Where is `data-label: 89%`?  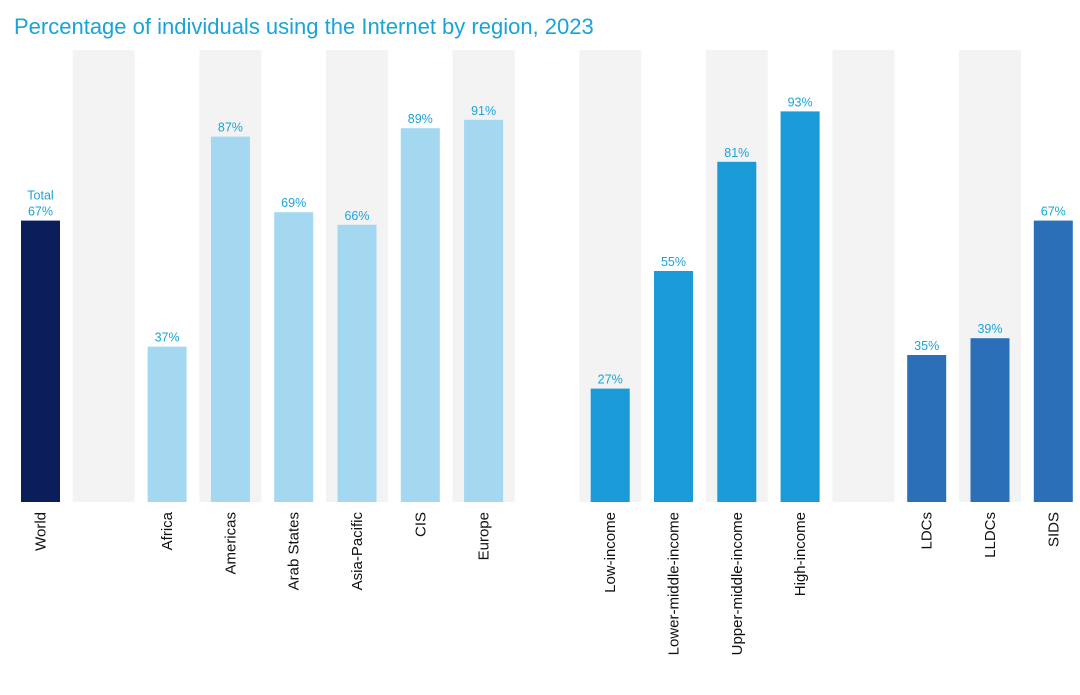 data-label: 89% is located at coordinates (420, 119).